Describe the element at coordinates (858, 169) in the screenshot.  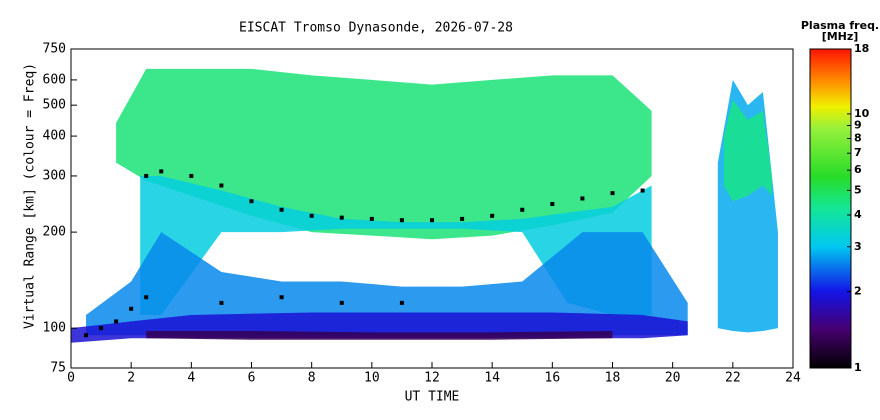
I see `colorbar-tick-label: 6` at that location.